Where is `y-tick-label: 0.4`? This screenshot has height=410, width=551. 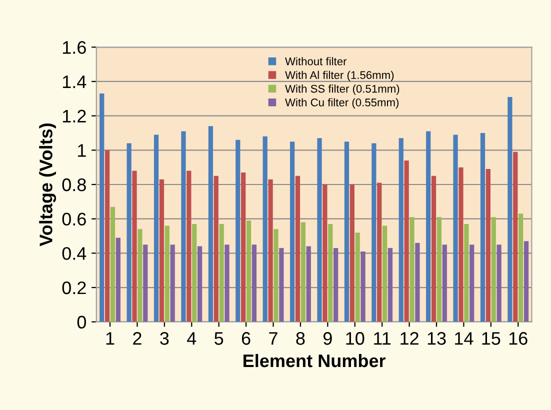 y-tick-label: 0.4 is located at coordinates (74, 253).